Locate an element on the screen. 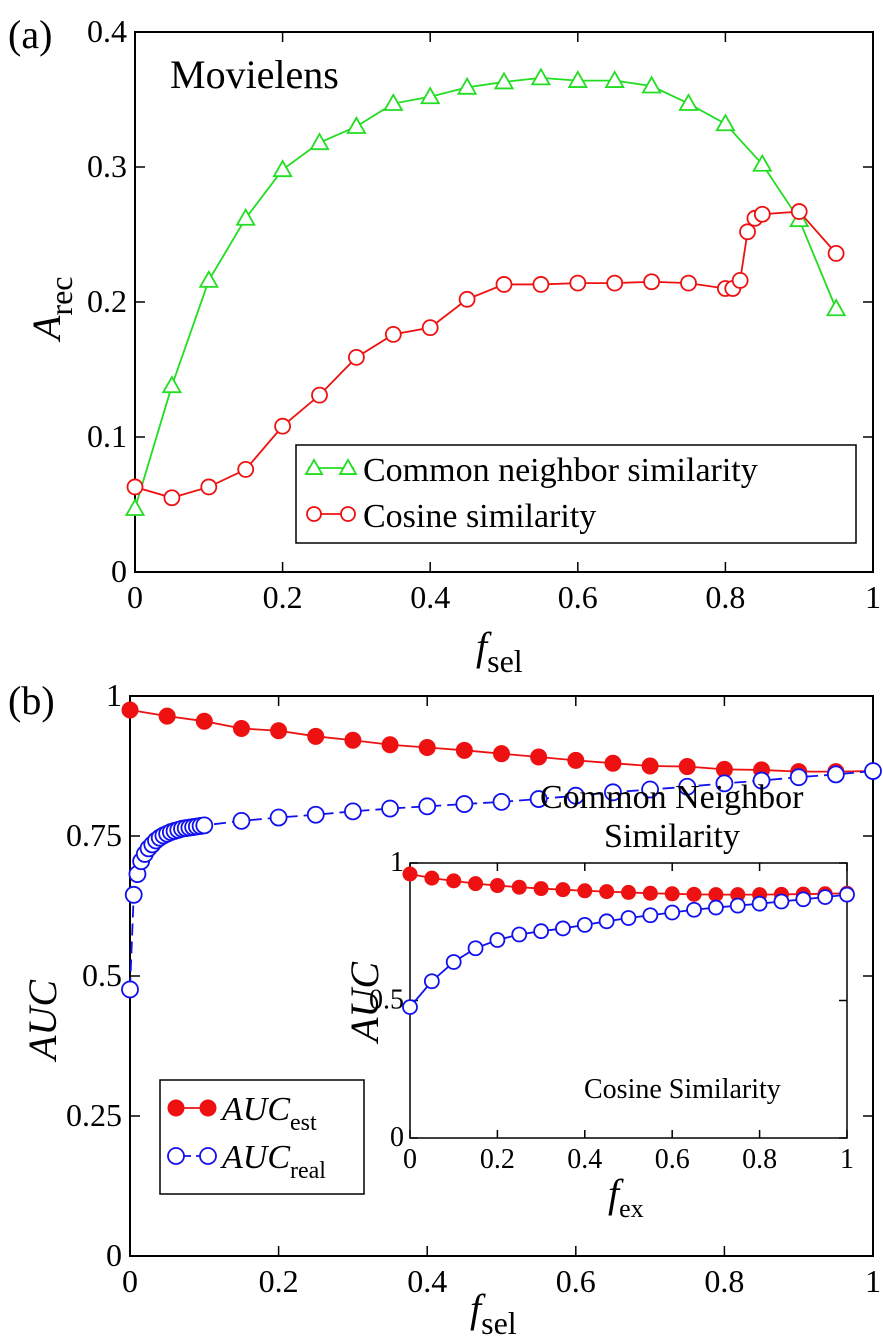 This screenshot has width=883, height=1342. legend-auc-real: AUCreal is located at coordinates (273, 1161).